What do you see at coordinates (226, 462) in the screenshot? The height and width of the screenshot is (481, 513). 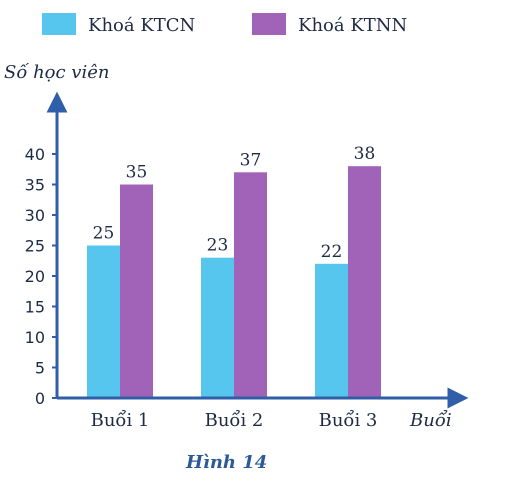 I see `figure-caption: Hình 14` at bounding box center [226, 462].